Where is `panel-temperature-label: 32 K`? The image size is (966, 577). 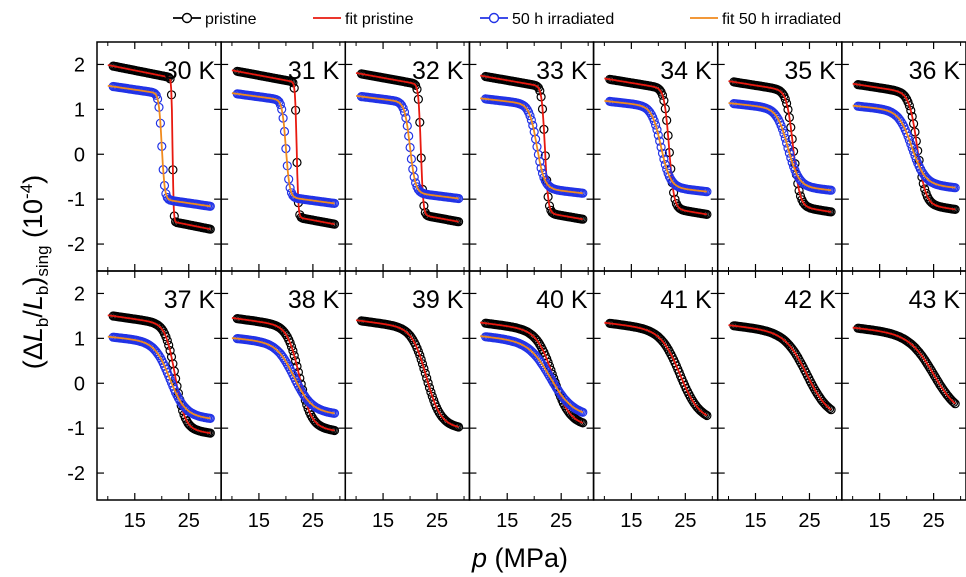
panel-temperature-label: 32 K is located at coordinates (438, 71).